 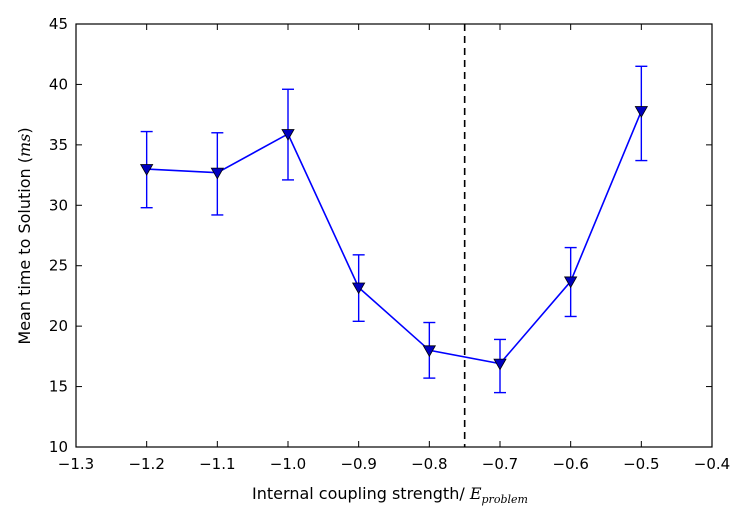 What do you see at coordinates (58, 145) in the screenshot?
I see `y-tick-label: 35` at bounding box center [58, 145].